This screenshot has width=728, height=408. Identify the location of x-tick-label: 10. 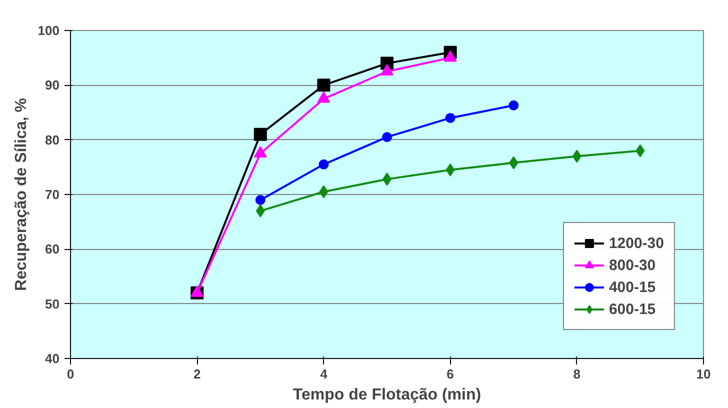
(703, 374).